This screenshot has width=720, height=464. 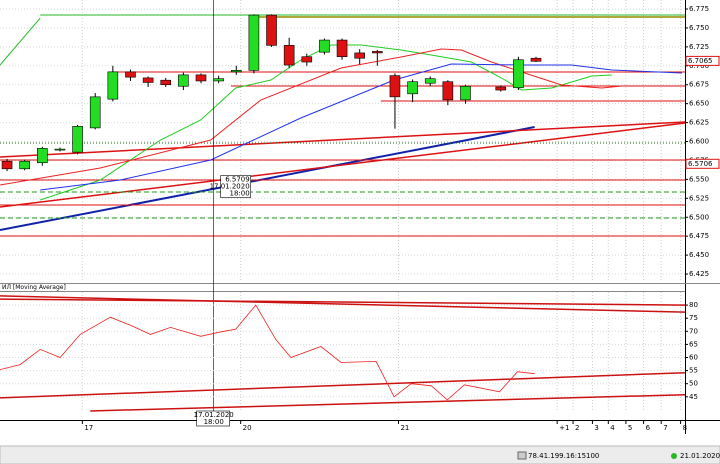 What do you see at coordinates (699, 9) in the screenshot?
I see `y-tick-label: 6.775` at bounding box center [699, 9].